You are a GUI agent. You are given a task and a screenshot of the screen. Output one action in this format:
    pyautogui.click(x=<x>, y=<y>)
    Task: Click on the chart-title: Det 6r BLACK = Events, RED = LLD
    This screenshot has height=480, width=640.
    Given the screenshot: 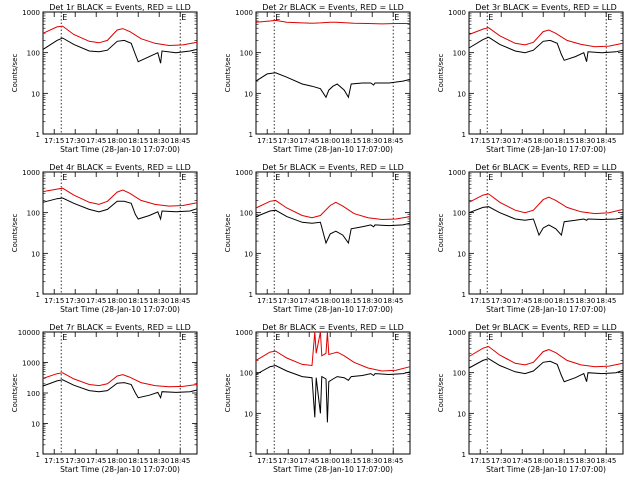 What is the action you would take?
    pyautogui.click(x=546, y=167)
    